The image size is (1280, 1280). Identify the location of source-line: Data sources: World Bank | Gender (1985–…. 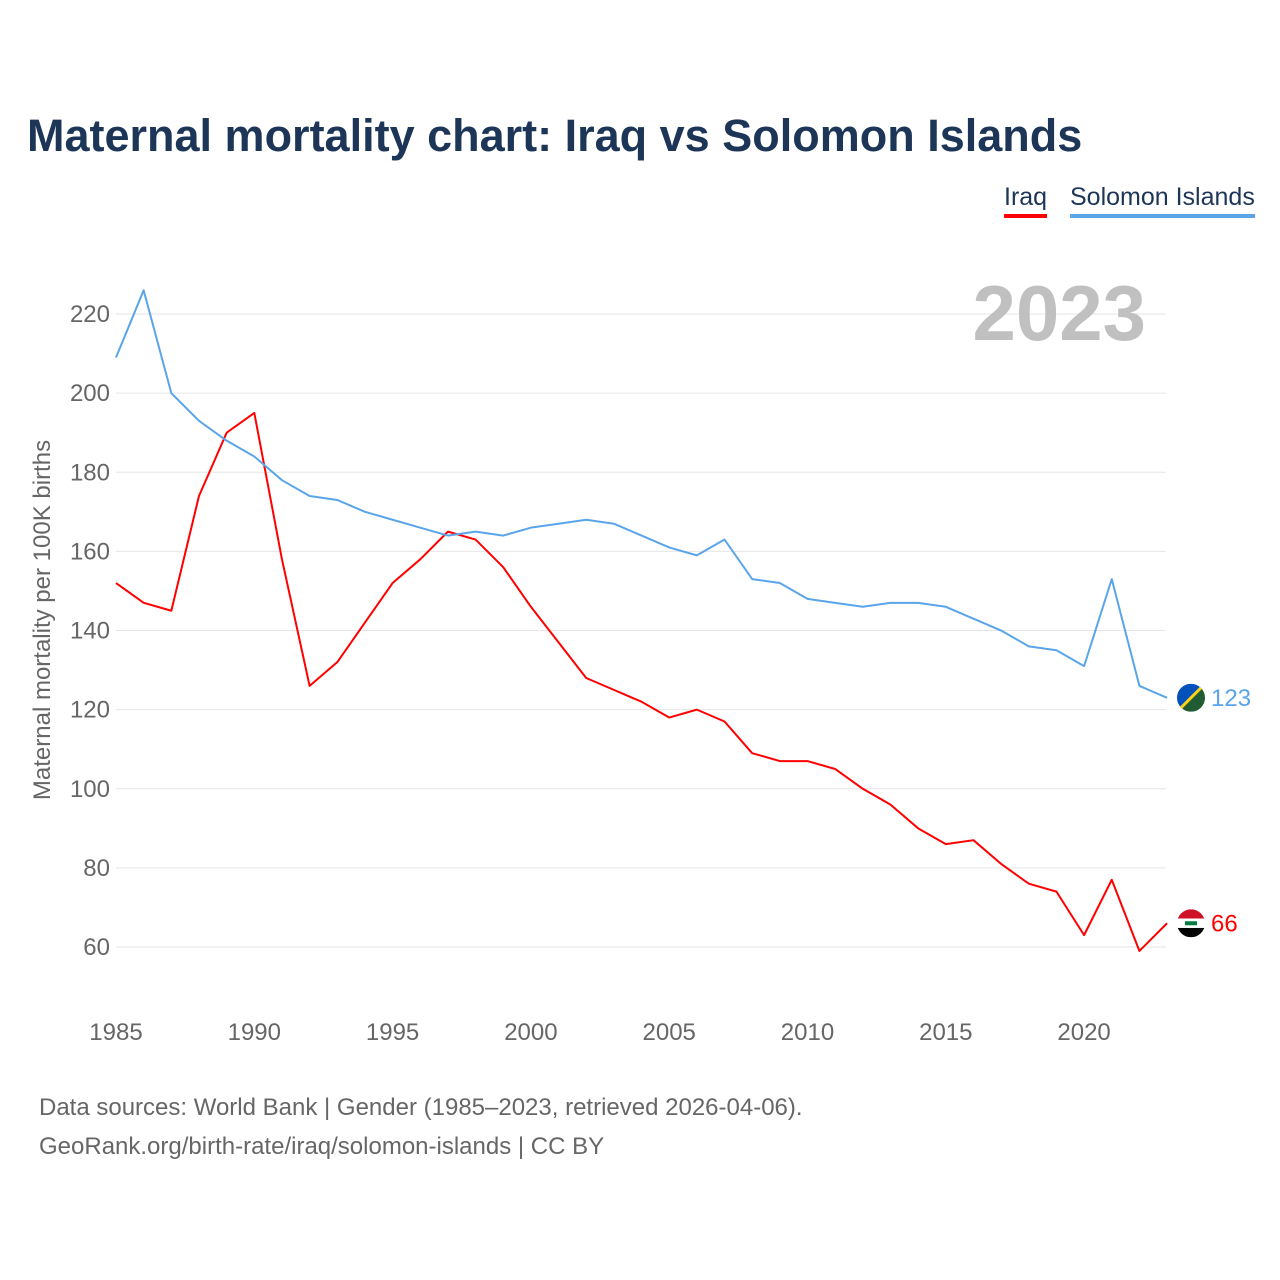
(421, 1107).